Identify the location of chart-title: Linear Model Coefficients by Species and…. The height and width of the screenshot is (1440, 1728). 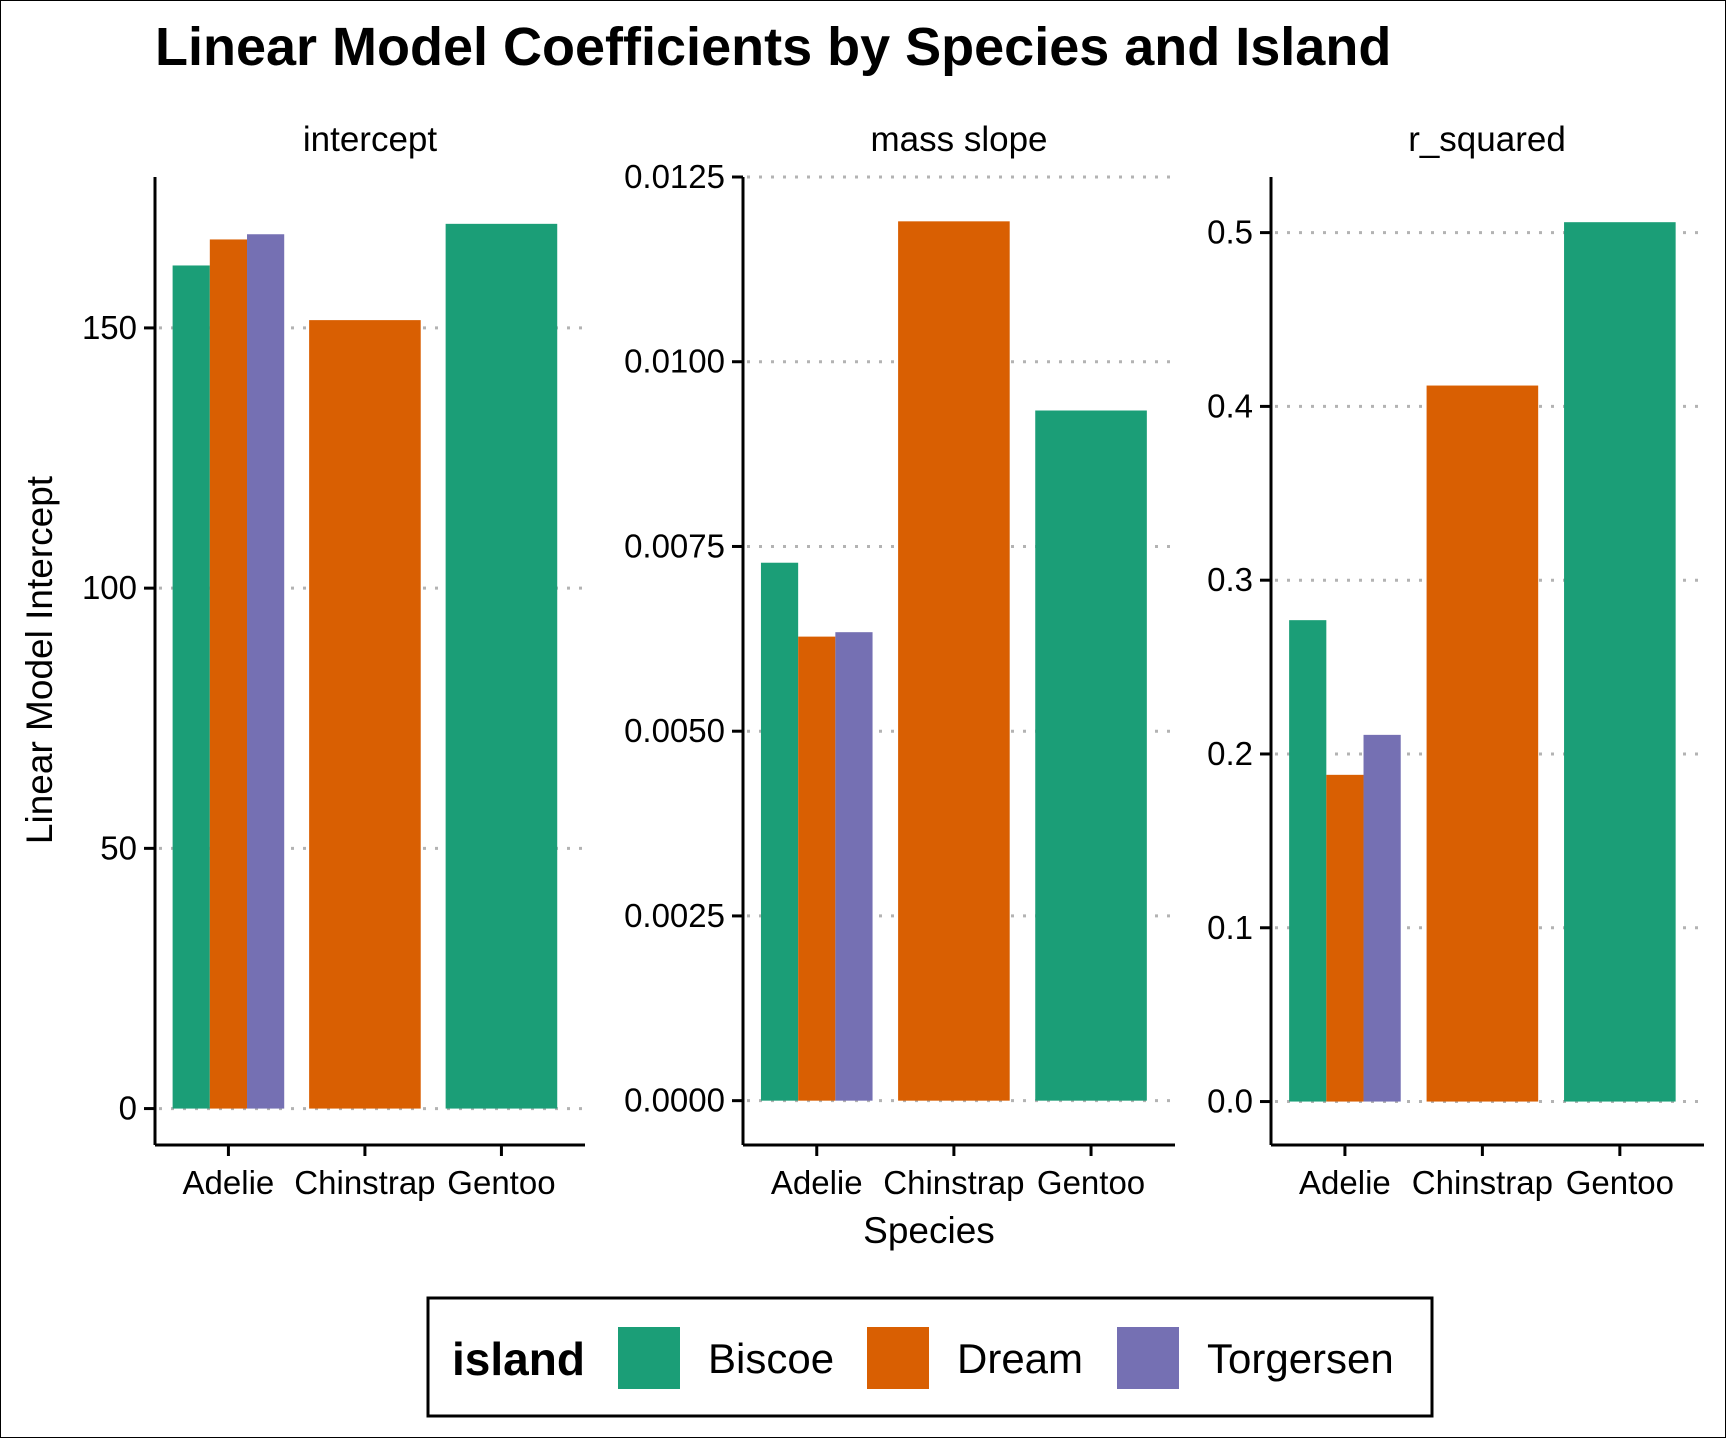
(773, 47).